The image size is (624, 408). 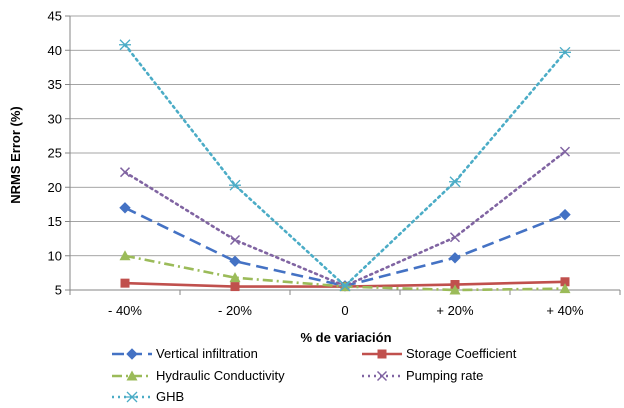 I want to click on legend-item-hydraulic-conductivity: Hydraulic Conductivity, so click(x=198, y=375).